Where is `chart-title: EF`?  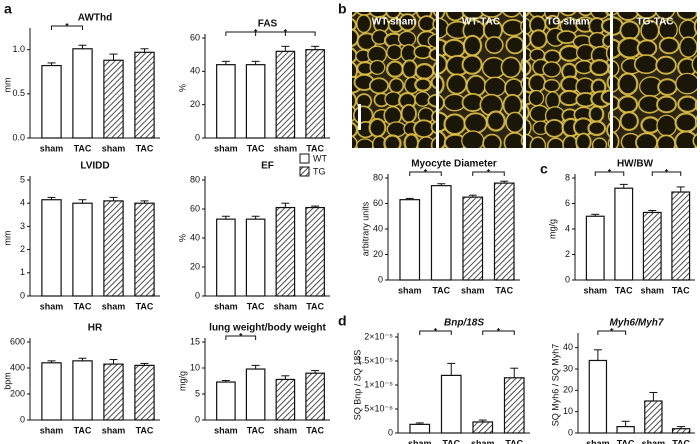
chart-title: EF is located at coordinates (267, 166).